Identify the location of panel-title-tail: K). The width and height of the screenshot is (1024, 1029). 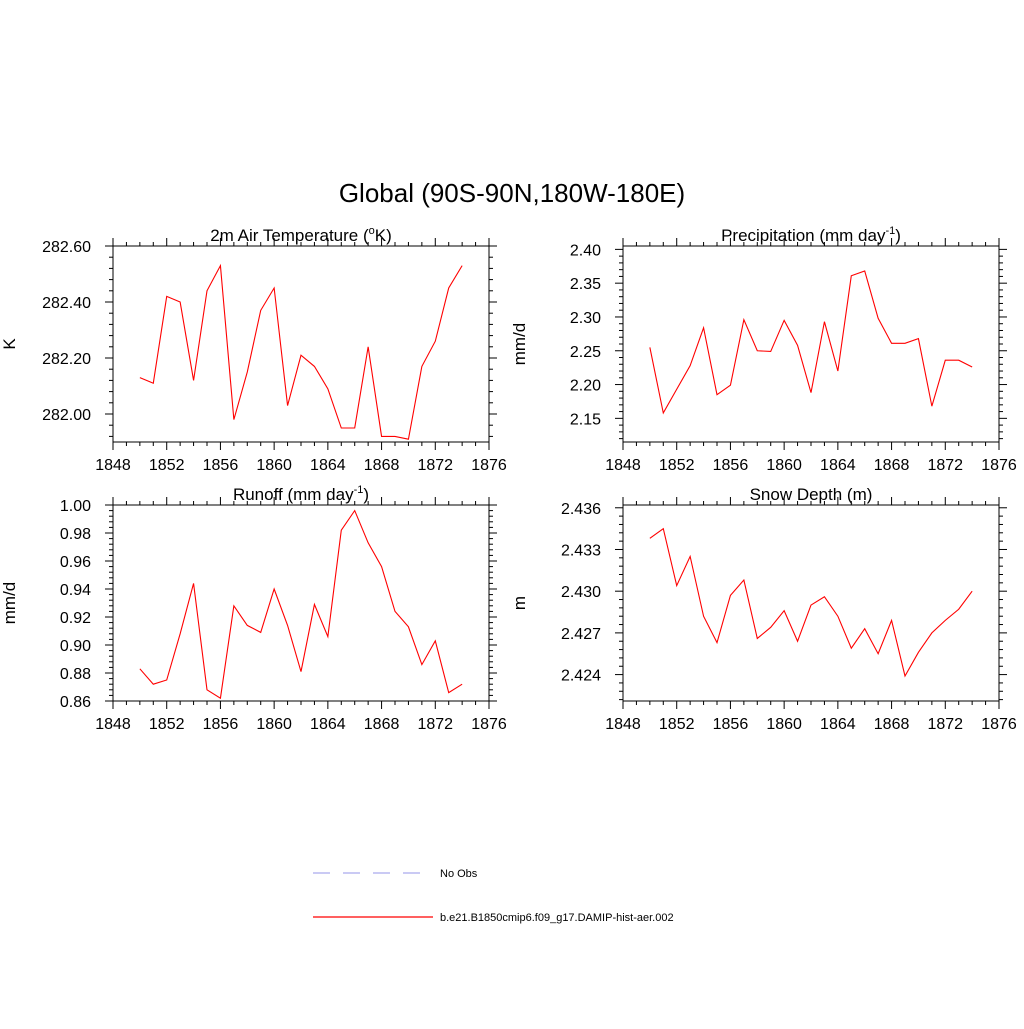
(383, 235).